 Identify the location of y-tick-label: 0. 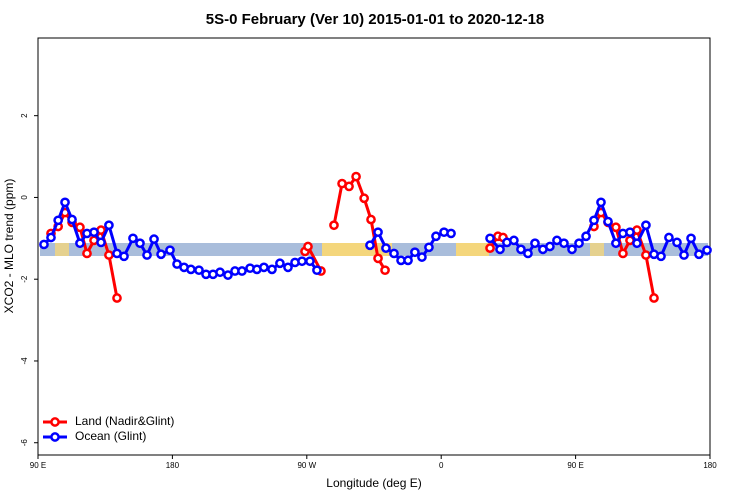
(24, 197).